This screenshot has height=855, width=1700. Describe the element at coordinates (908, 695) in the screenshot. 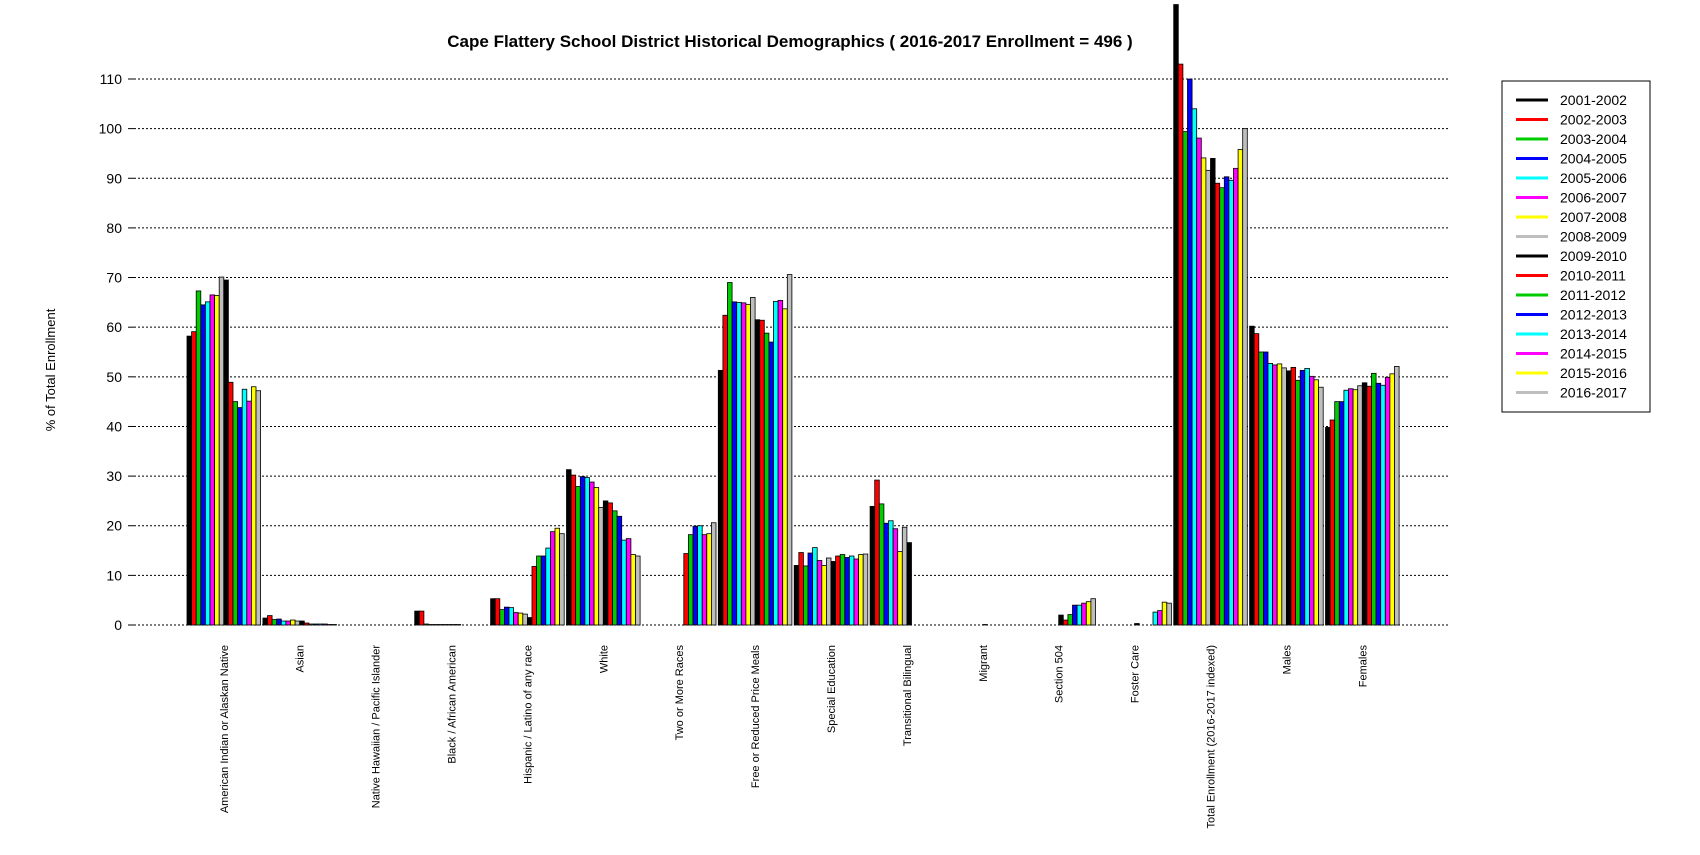

I see `x-category-label: Transitional Bilingual` at that location.